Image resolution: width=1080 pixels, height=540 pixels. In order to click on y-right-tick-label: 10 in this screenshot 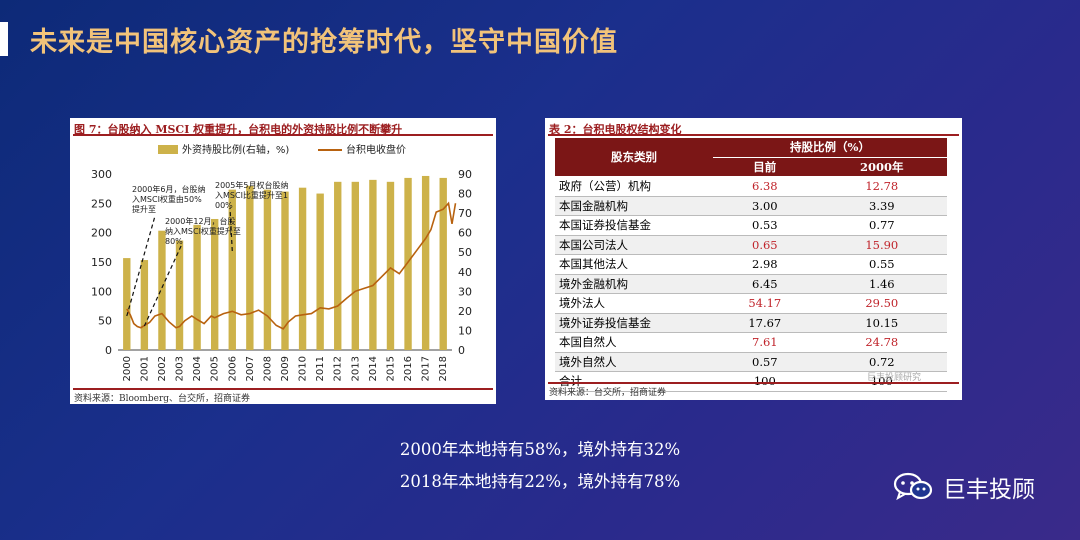, I will do `click(465, 330)`.